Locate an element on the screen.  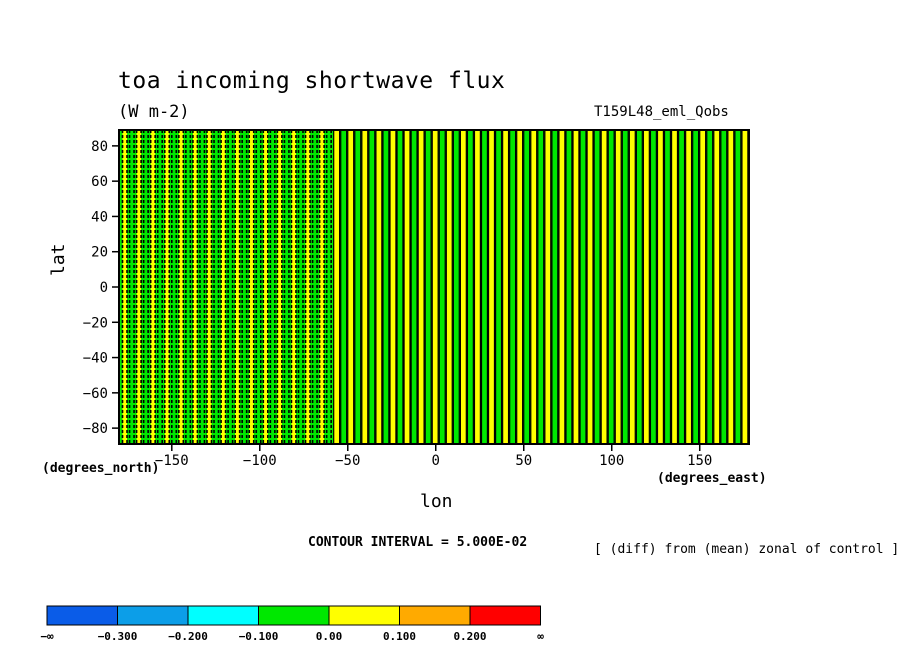
run-name: T159L48_eml_Qobs is located at coordinates (661, 112).